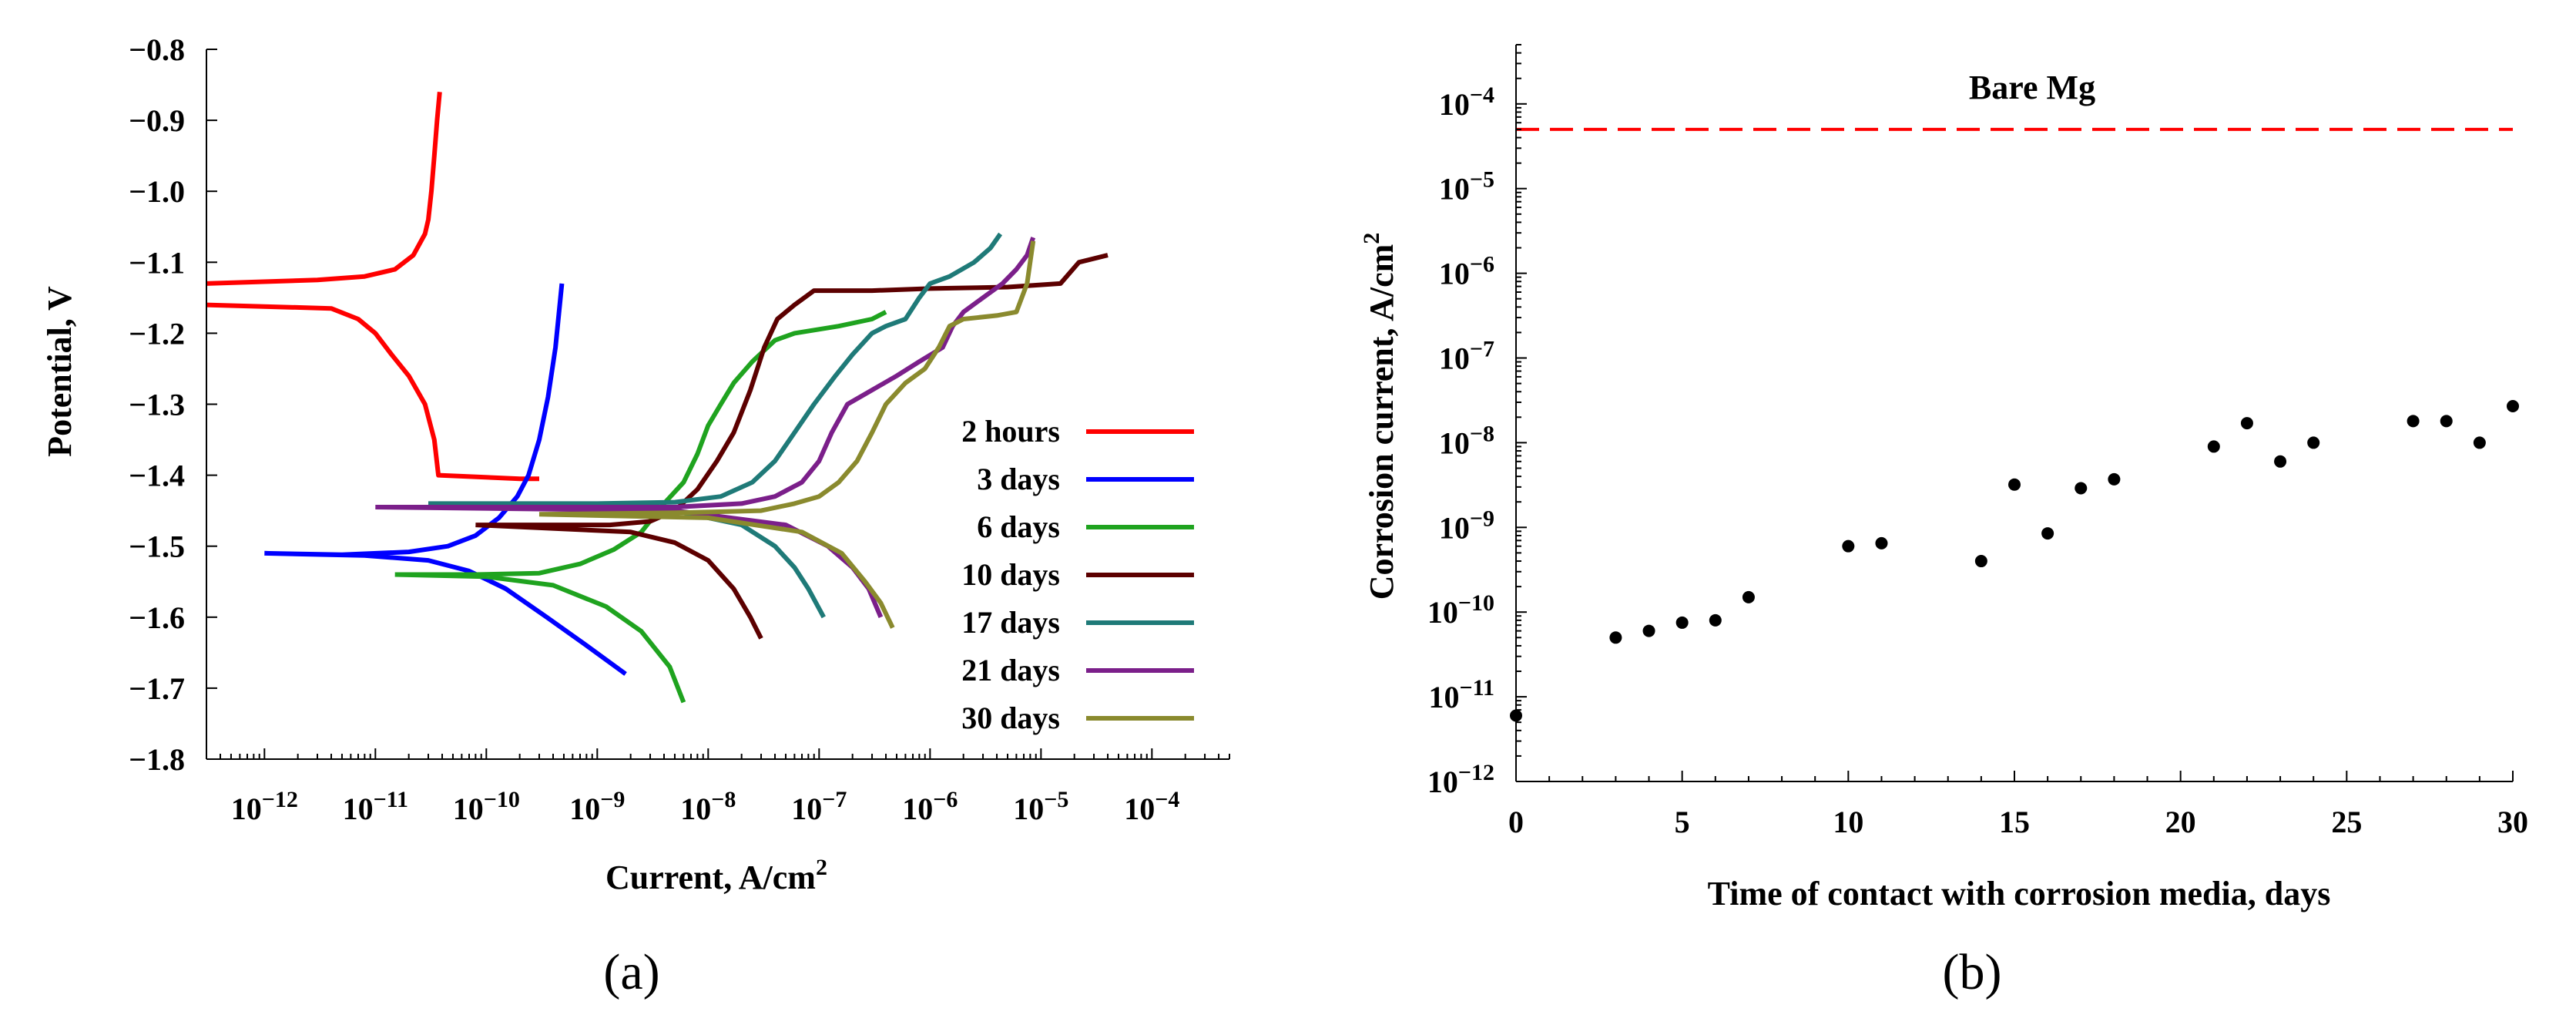 This screenshot has width=2576, height=1015. Describe the element at coordinates (787, 434) in the screenshot. I see `a-series-curve-30-days` at that location.